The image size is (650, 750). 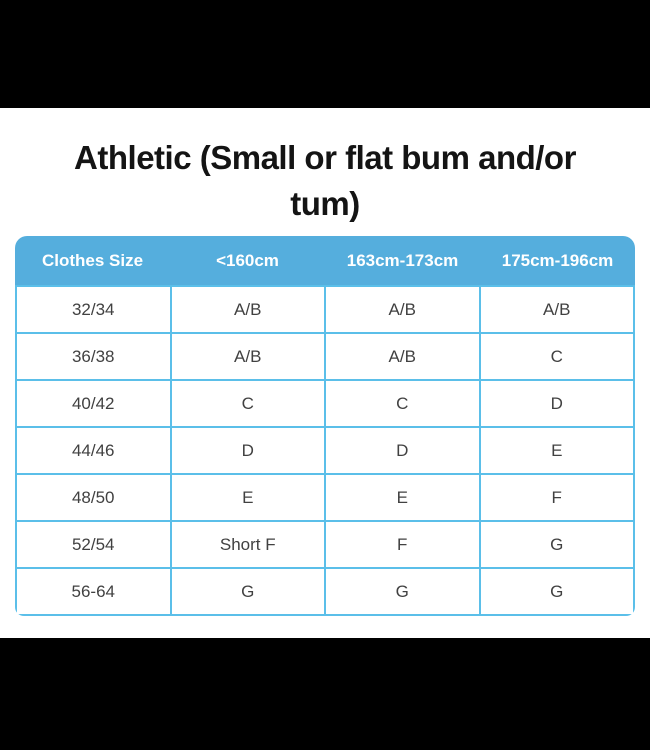 I want to click on table-cell: Short F, so click(x=247, y=544).